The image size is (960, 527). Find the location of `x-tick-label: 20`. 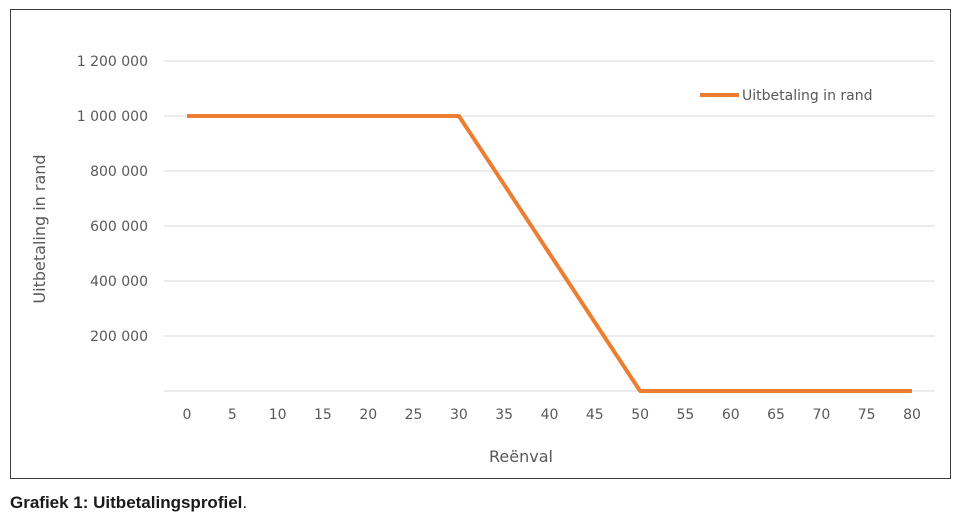

x-tick-label: 20 is located at coordinates (368, 415).